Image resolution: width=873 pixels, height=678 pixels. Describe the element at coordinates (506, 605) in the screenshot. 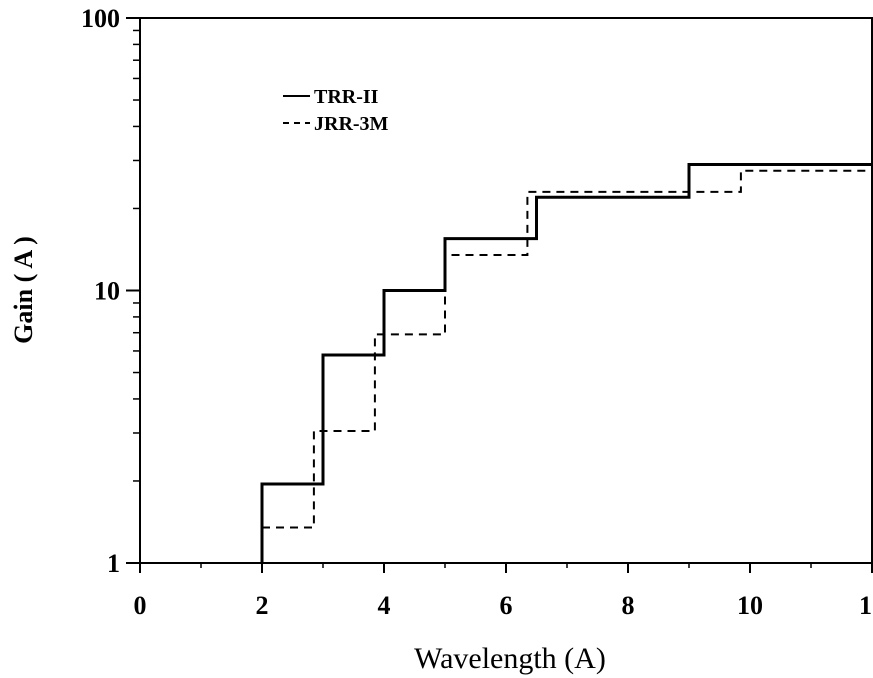

I see `x-tick-label: 6` at that location.